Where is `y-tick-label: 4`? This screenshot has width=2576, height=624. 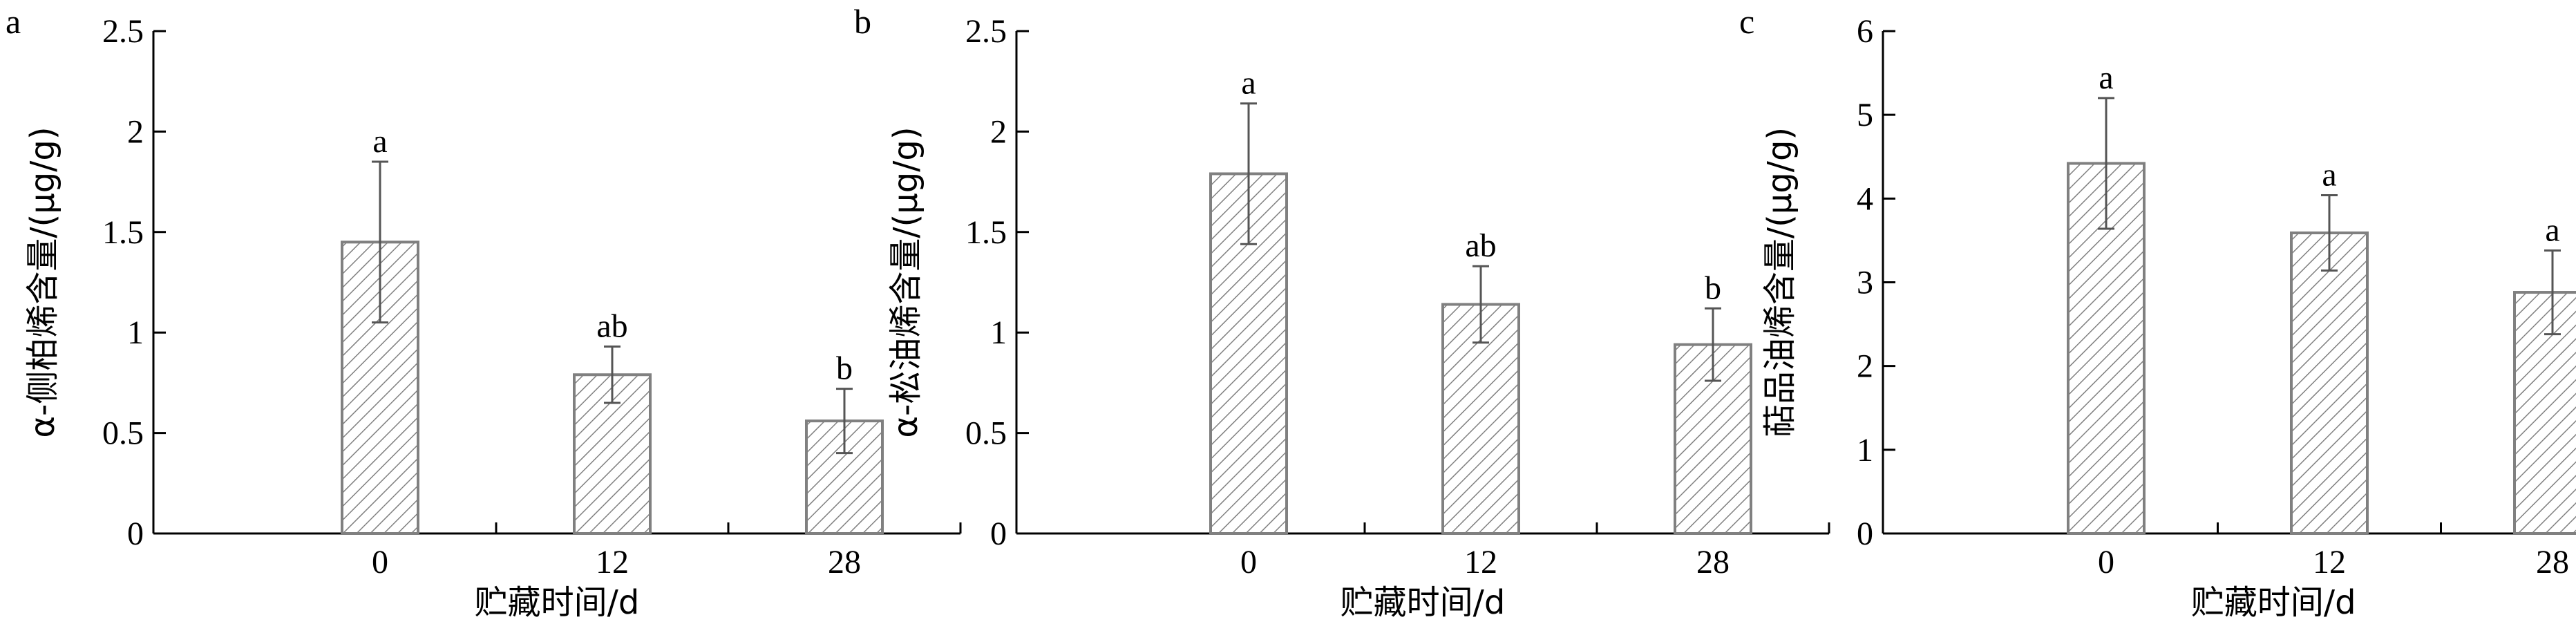 y-tick-label: 4 is located at coordinates (1865, 198).